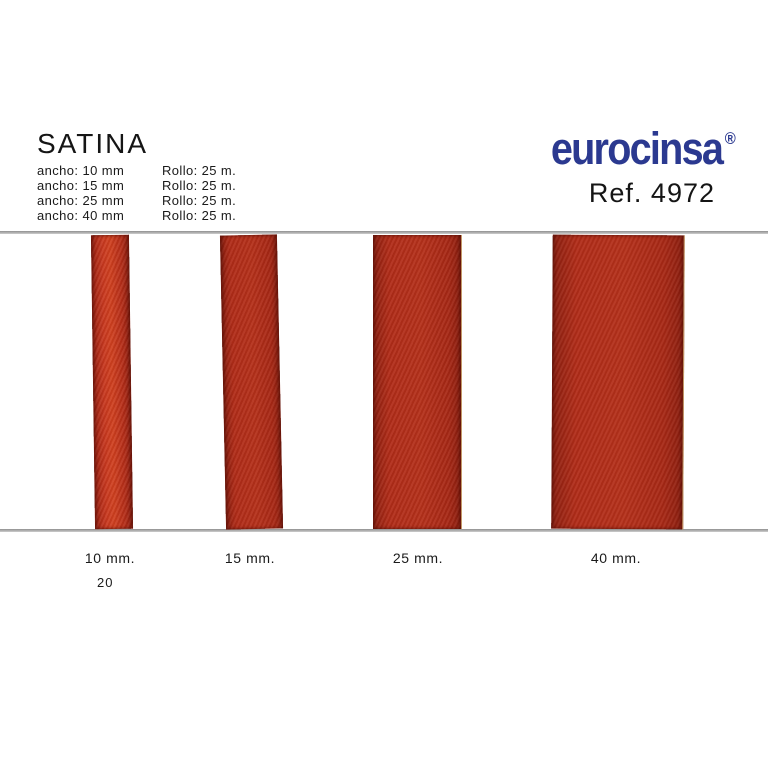  Describe the element at coordinates (81, 185) in the screenshot. I see `spec-width: ancho: 15 mm` at that location.